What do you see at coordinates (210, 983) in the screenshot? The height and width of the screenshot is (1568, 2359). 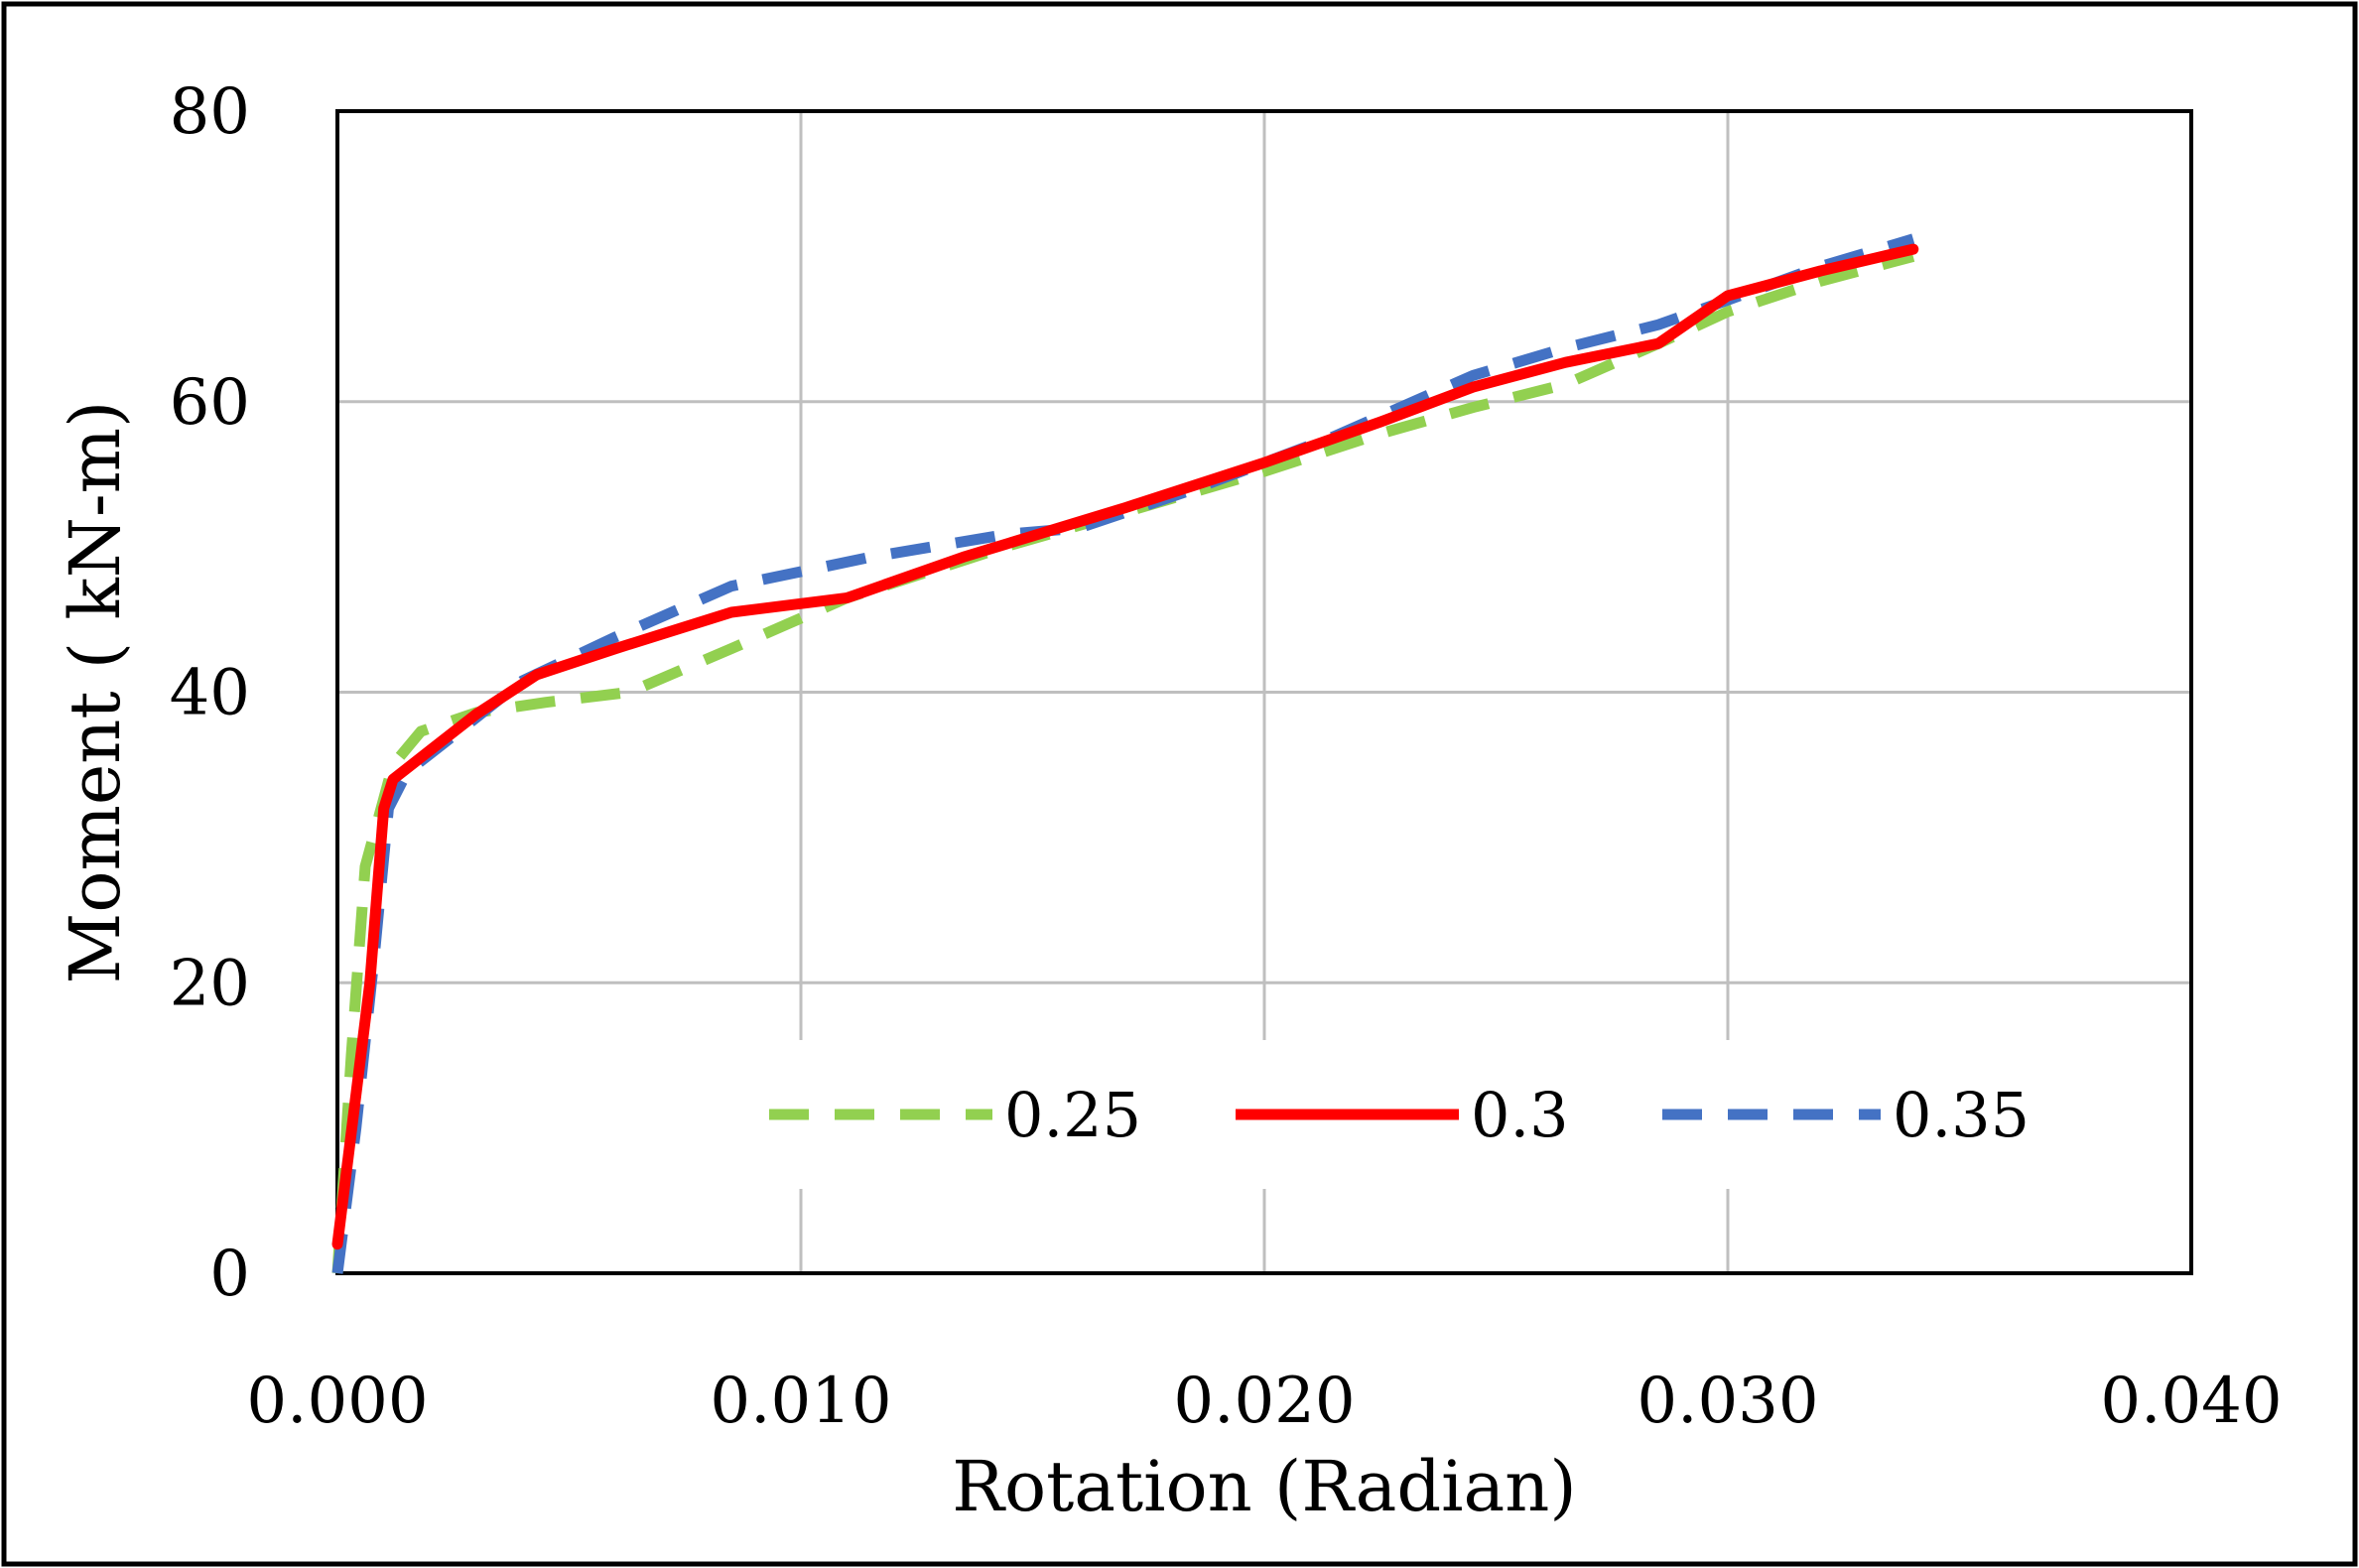 I see `y-tick-label: 20` at bounding box center [210, 983].